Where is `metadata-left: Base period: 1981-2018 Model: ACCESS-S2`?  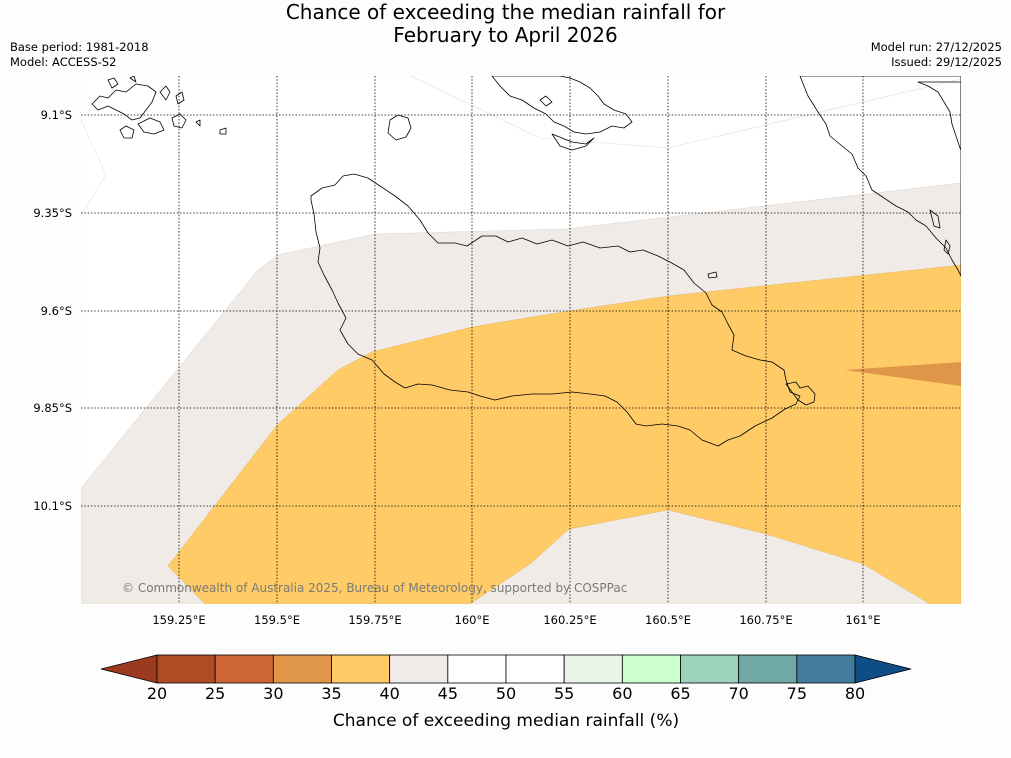
metadata-left: Base period: 1981-2018 Model: ACCESS-S2 is located at coordinates (79, 55).